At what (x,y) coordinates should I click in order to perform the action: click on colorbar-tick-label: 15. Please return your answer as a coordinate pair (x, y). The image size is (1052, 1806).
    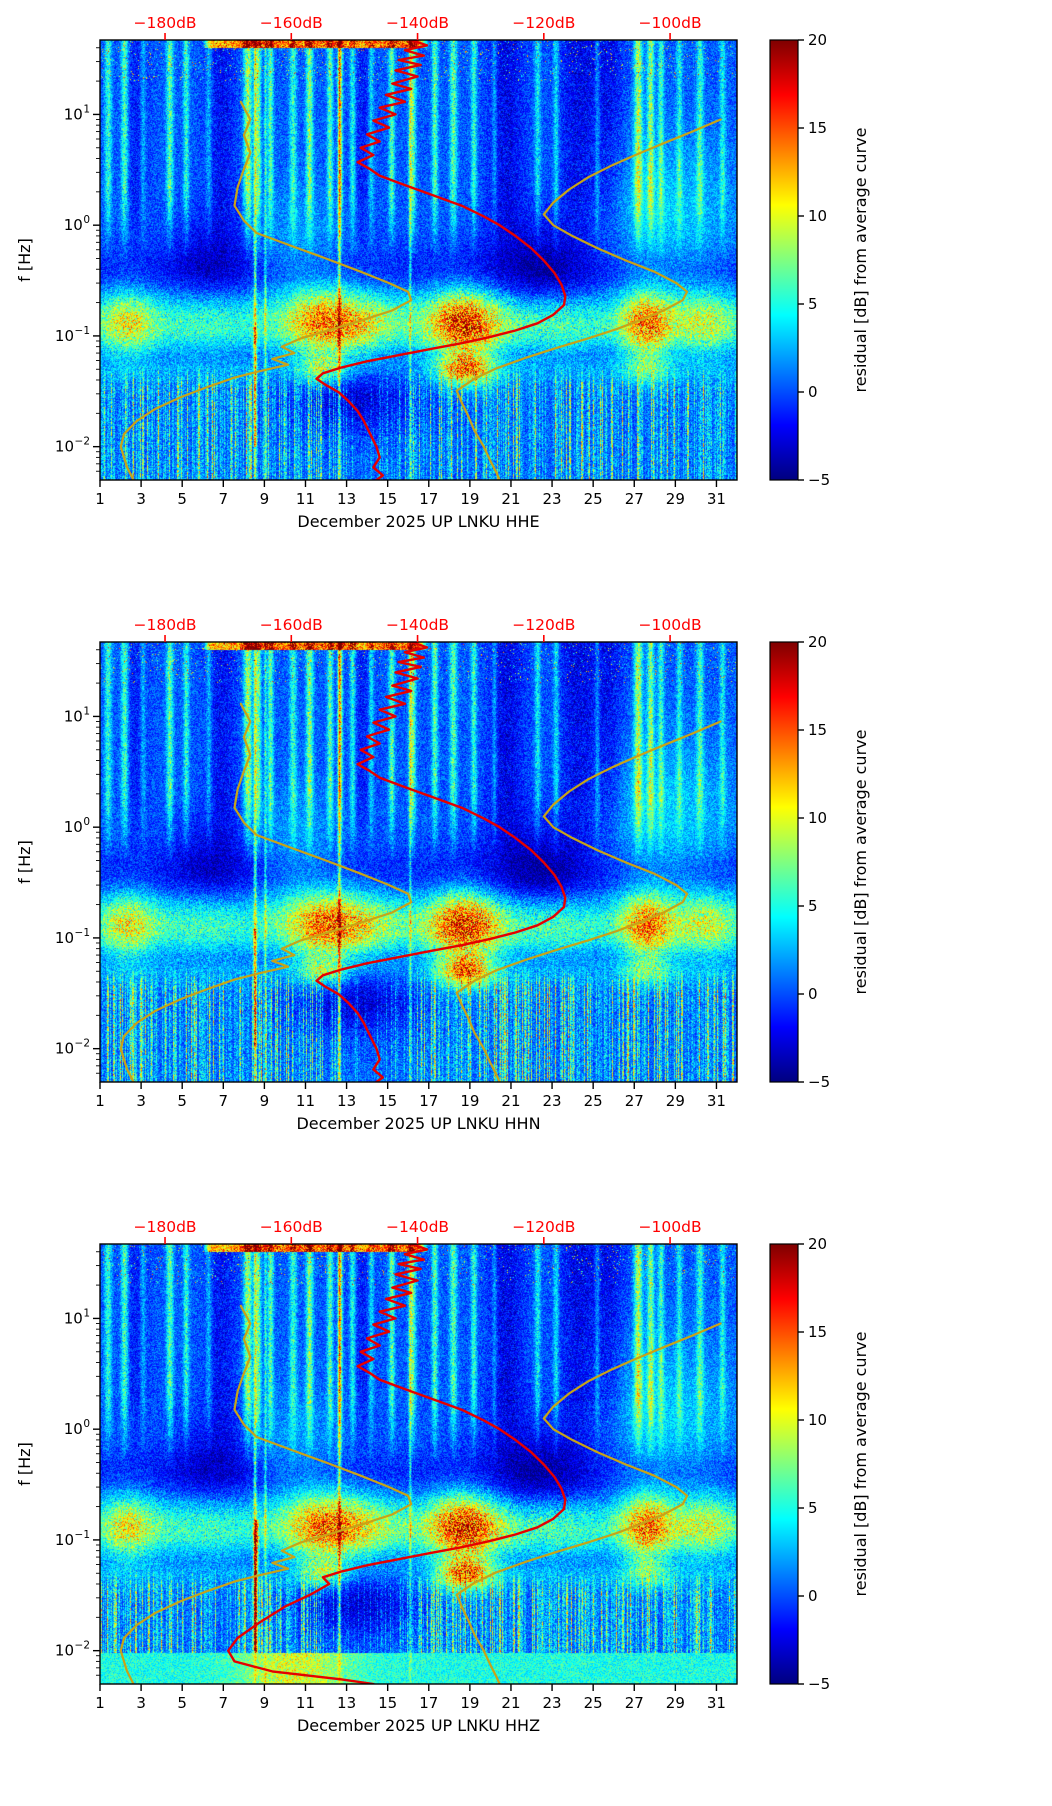
    Looking at the image, I should click on (817, 1332).